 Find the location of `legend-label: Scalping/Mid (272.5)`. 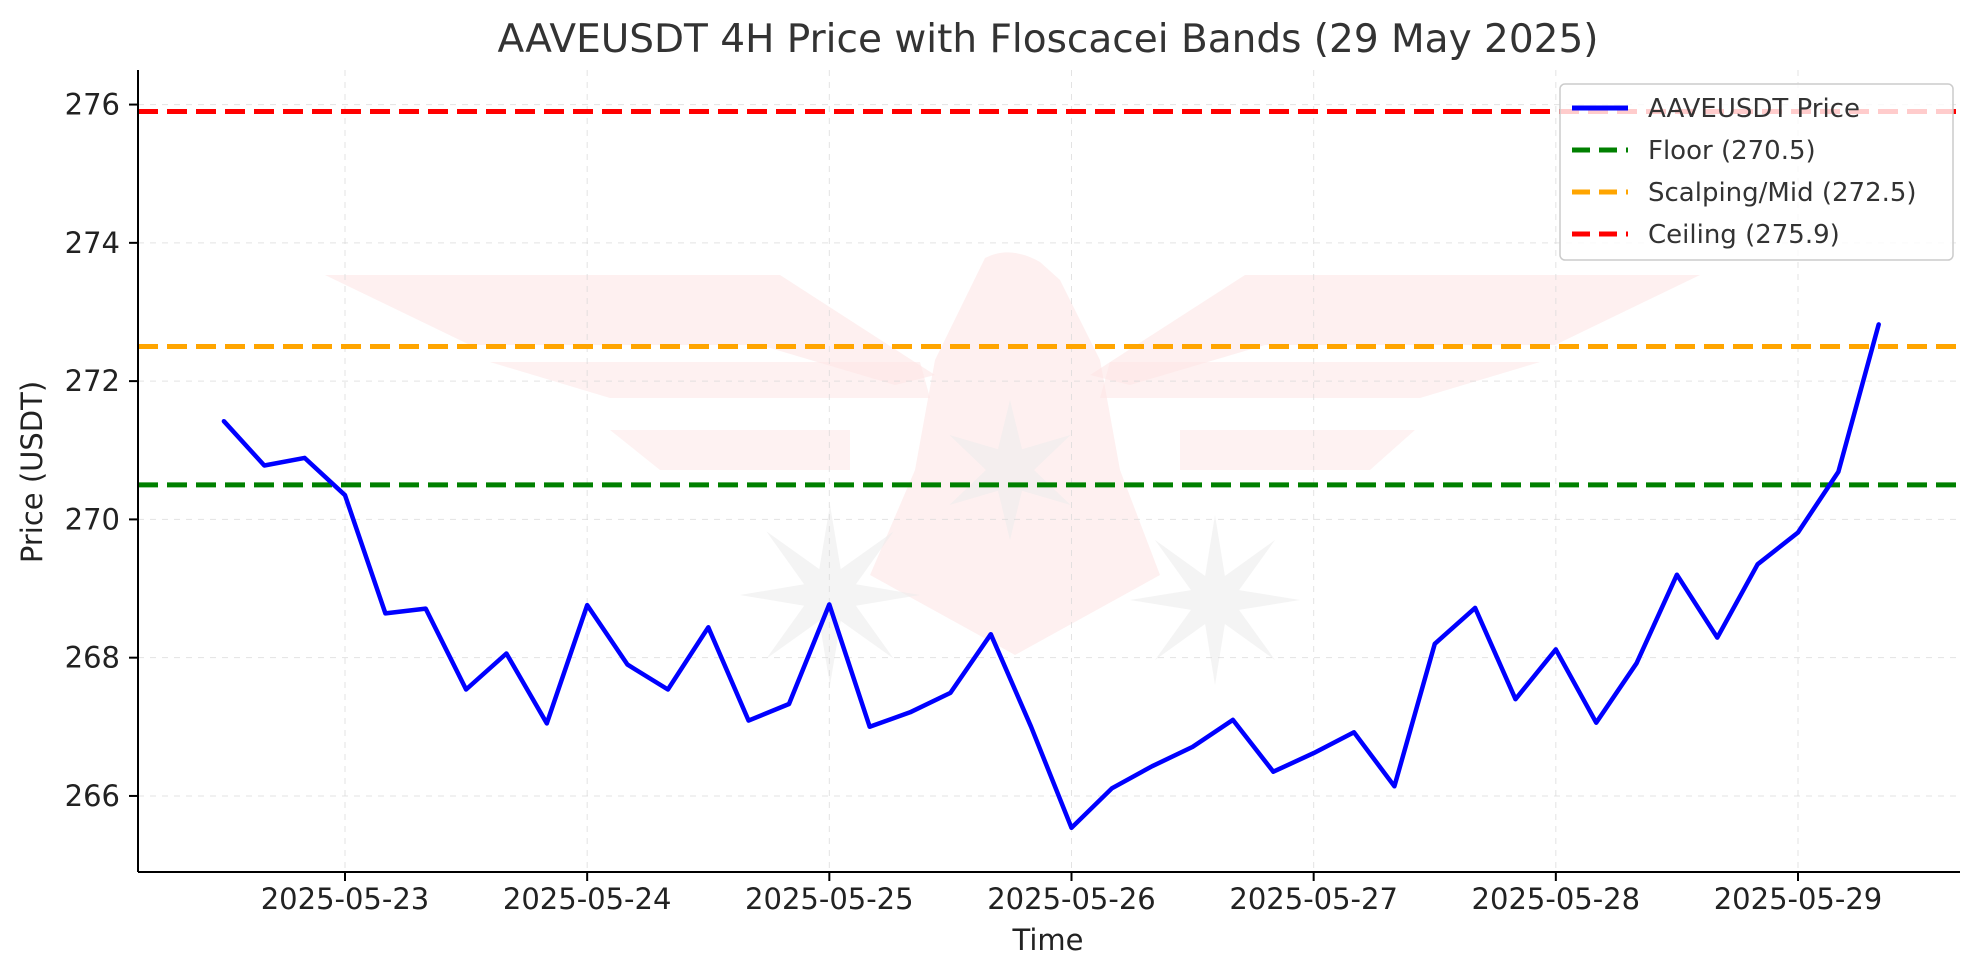

legend-label: Scalping/Mid (272.5) is located at coordinates (1782, 193).